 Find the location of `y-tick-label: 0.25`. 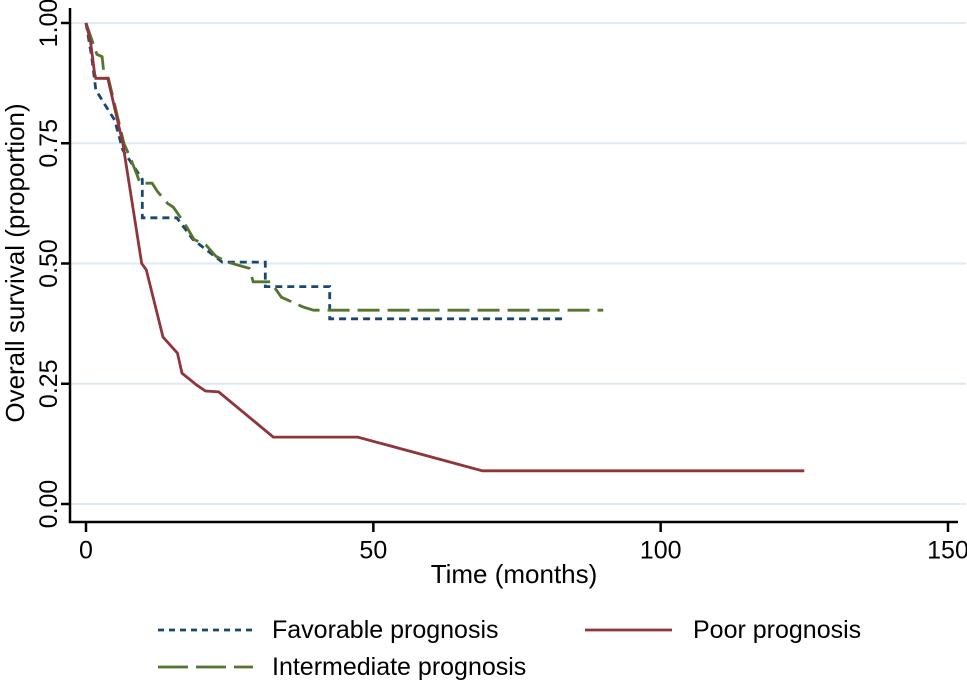

y-tick-label: 0.25 is located at coordinates (49, 383).